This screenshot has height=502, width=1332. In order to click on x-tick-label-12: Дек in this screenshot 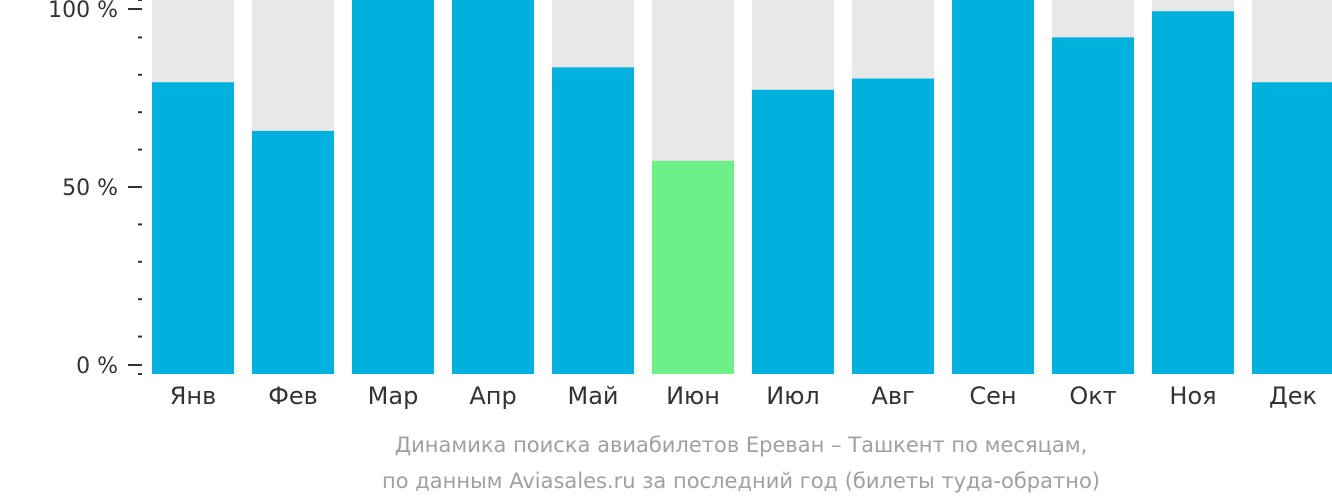, I will do `click(1293, 396)`.